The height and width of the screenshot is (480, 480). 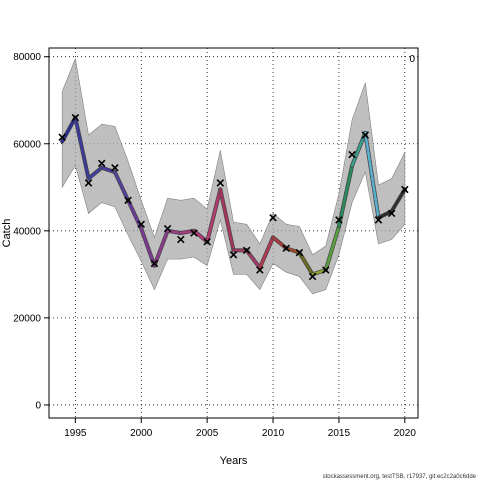 What do you see at coordinates (27, 57) in the screenshot?
I see `y-tick-label: 80000` at bounding box center [27, 57].